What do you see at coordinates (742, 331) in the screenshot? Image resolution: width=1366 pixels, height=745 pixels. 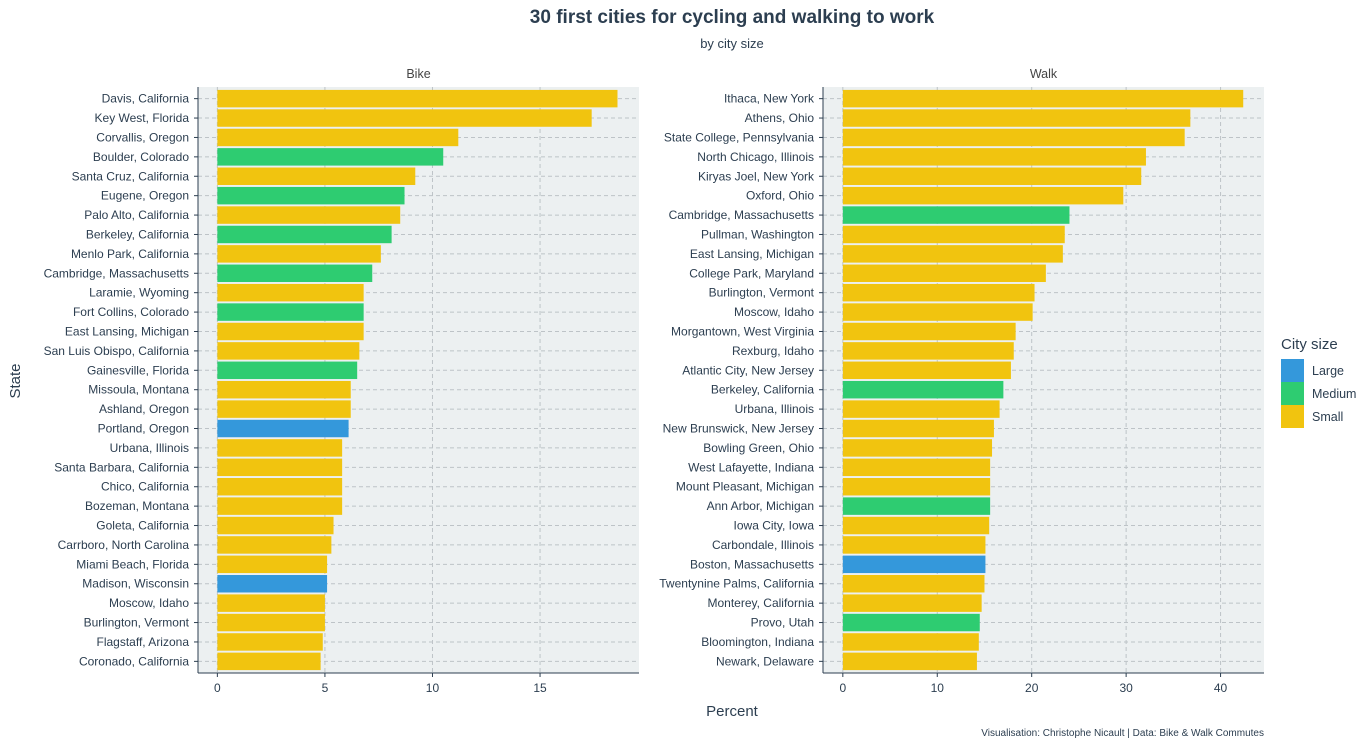 I see `category-label: Morgantown, West Virginia` at bounding box center [742, 331].